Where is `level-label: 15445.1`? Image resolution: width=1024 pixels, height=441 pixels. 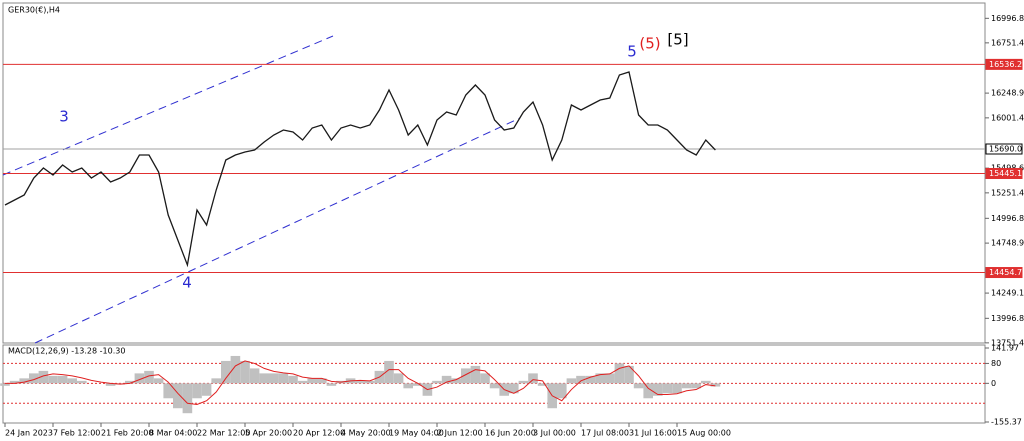 level-label: 15445.1 is located at coordinates (1005, 173).